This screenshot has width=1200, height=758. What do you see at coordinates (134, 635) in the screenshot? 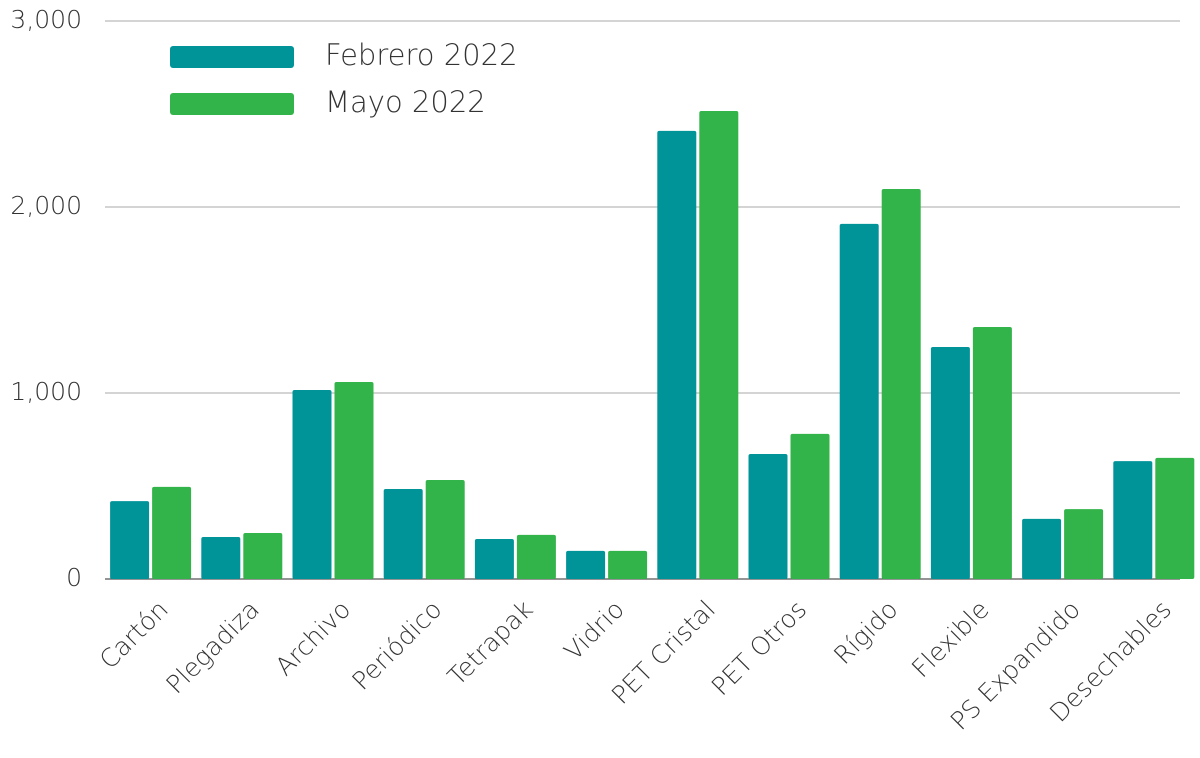
I see `x-tick-label: Cartón` at bounding box center [134, 635].